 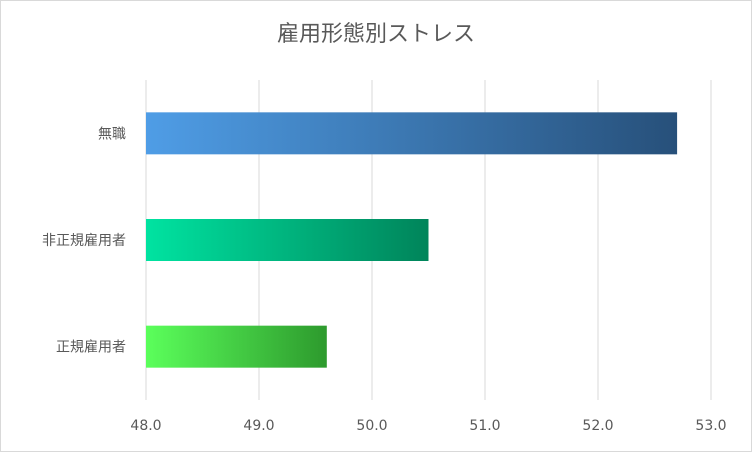 What do you see at coordinates (484, 426) in the screenshot?
I see `x-tick-label: 51.0` at bounding box center [484, 426].